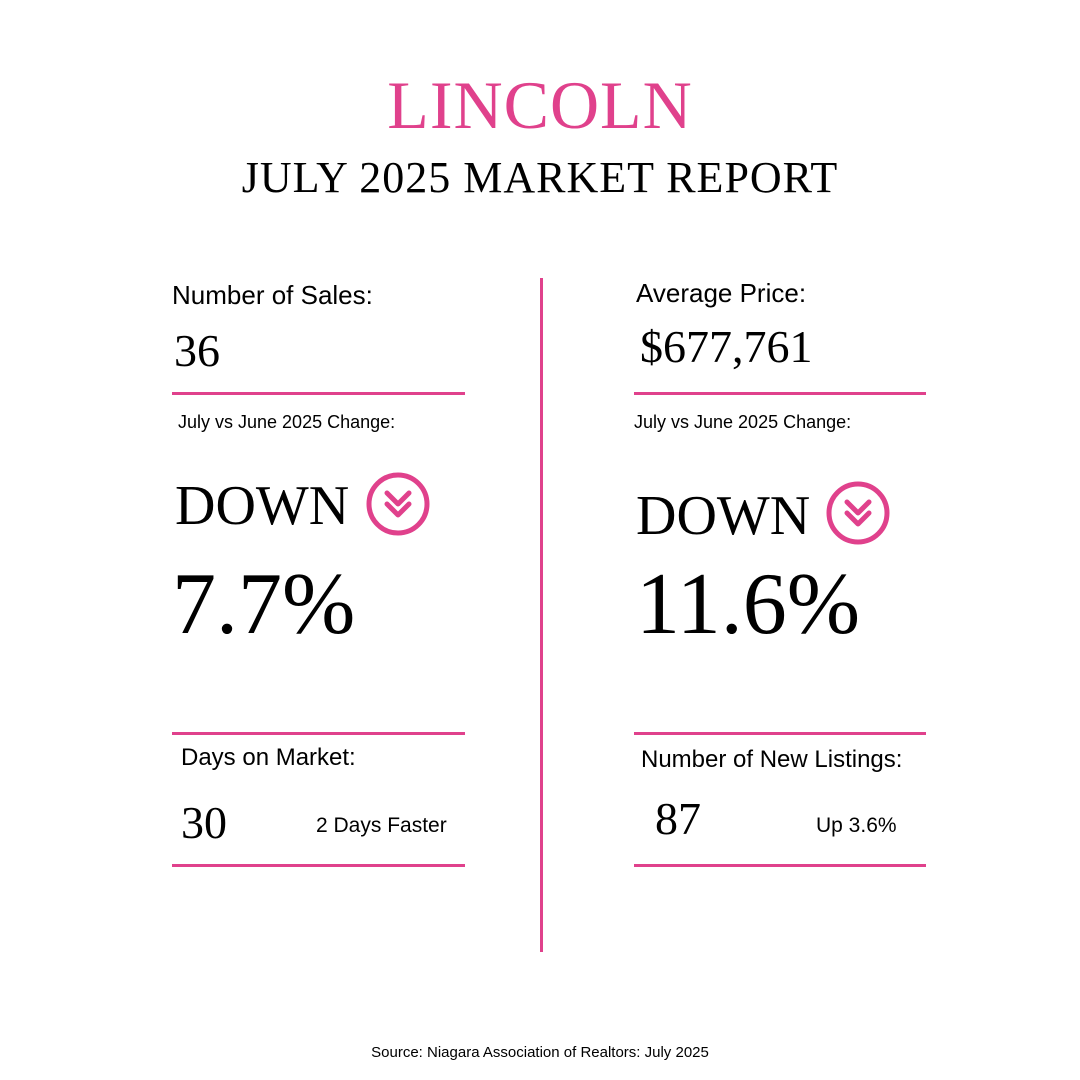  What do you see at coordinates (723, 516) in the screenshot?
I see `price-direction: DOWN` at bounding box center [723, 516].